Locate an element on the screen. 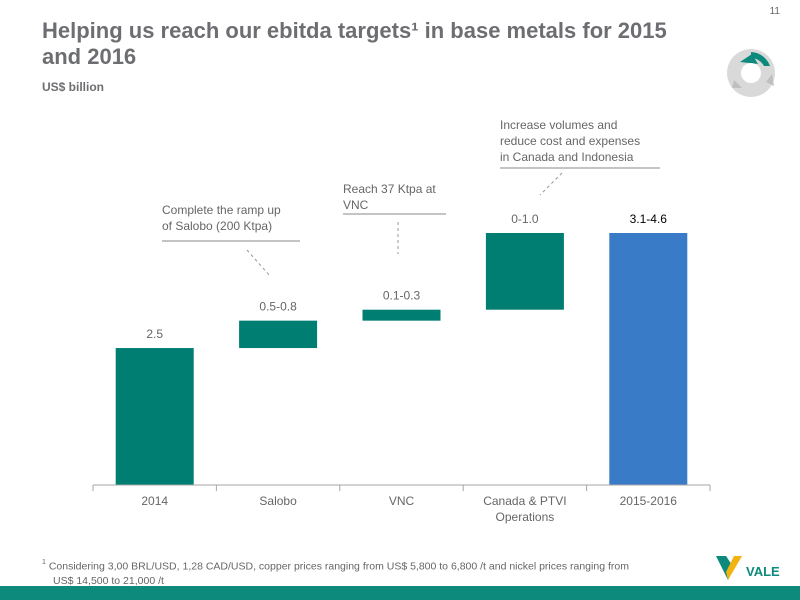  vale-logo: VALE is located at coordinates (748, 568).